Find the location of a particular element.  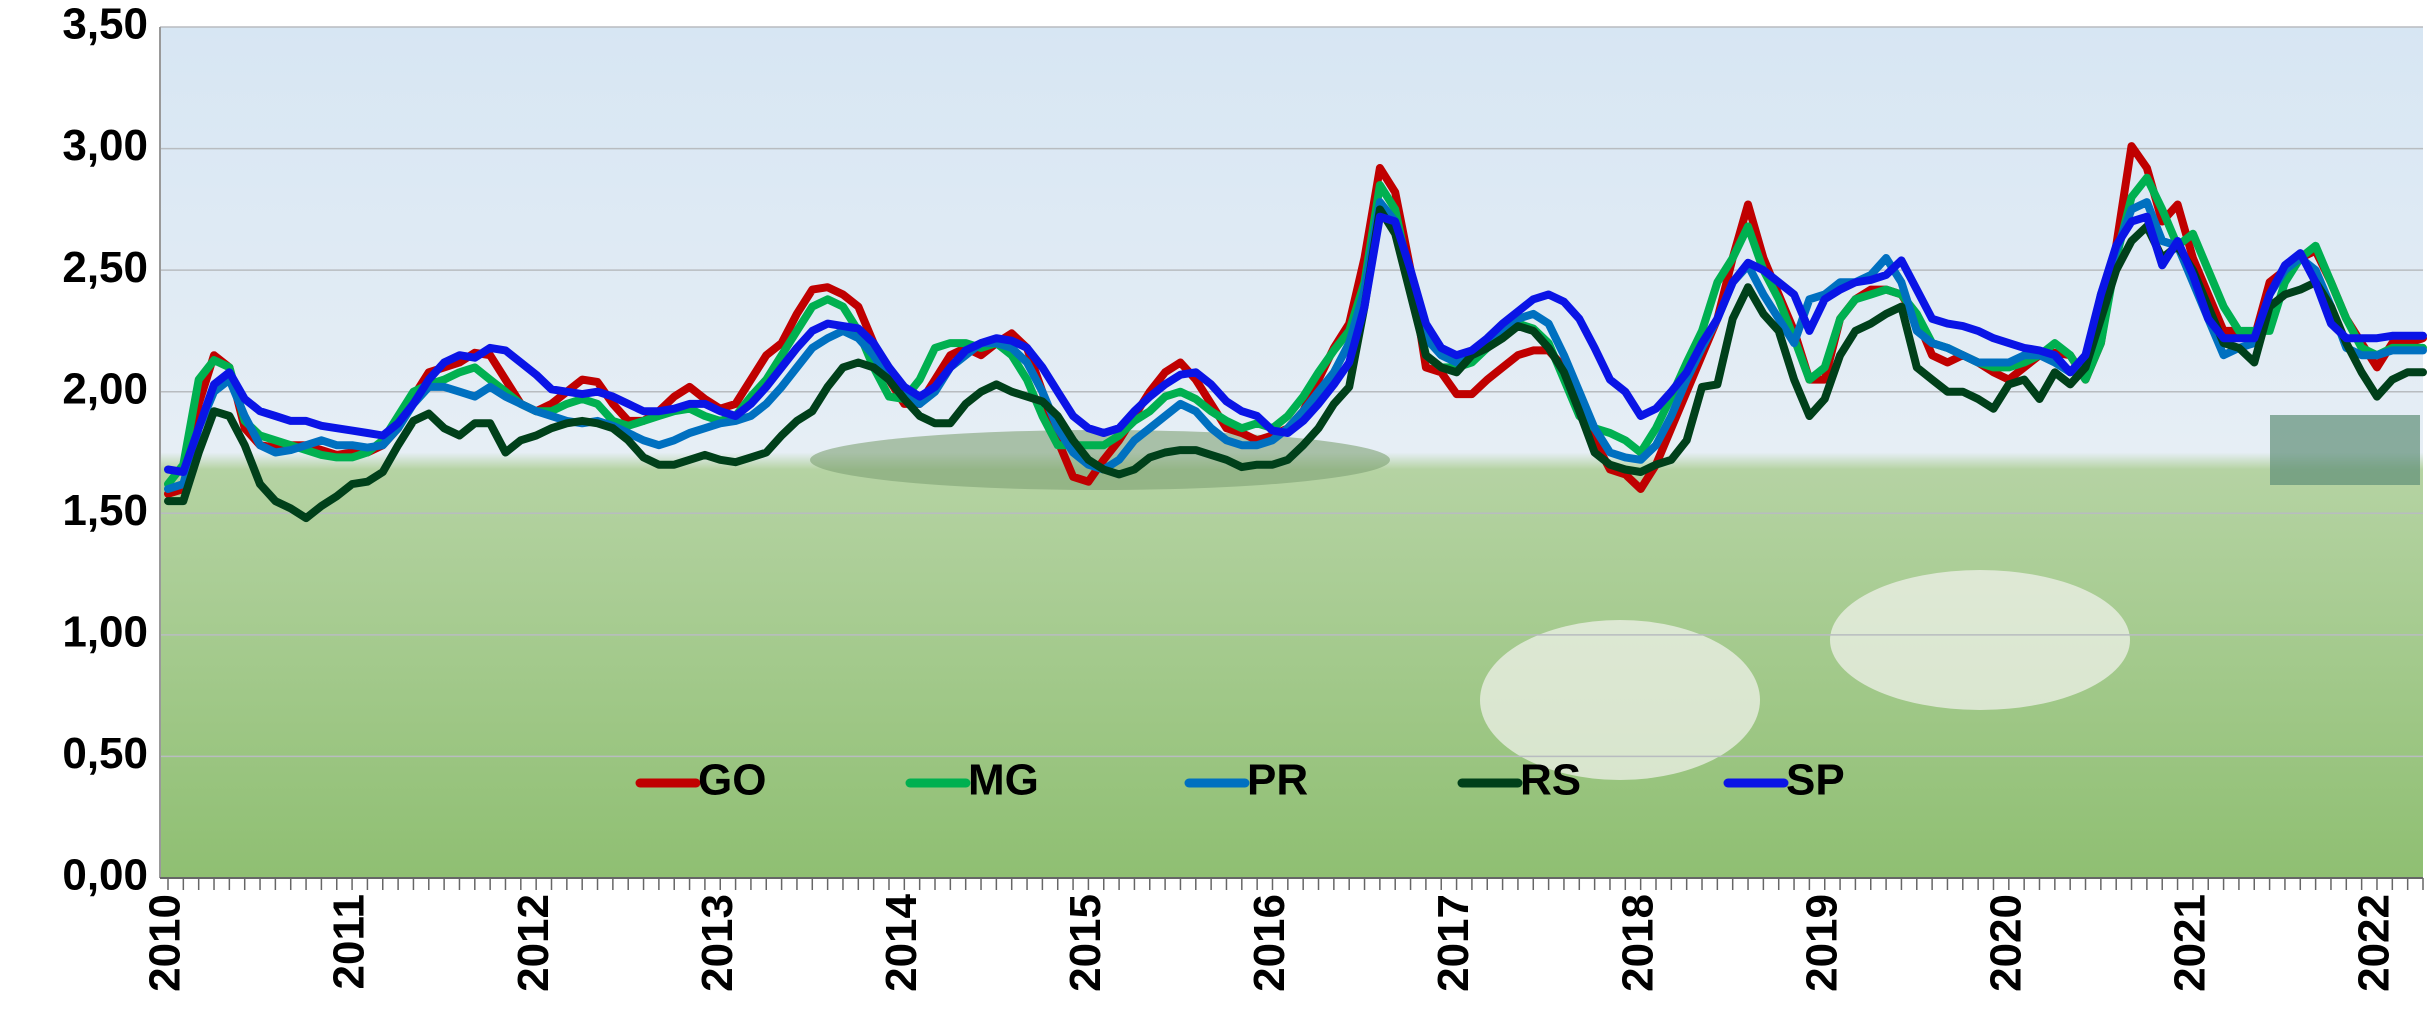

x-tick-label: 2012 is located at coordinates (533, 943).